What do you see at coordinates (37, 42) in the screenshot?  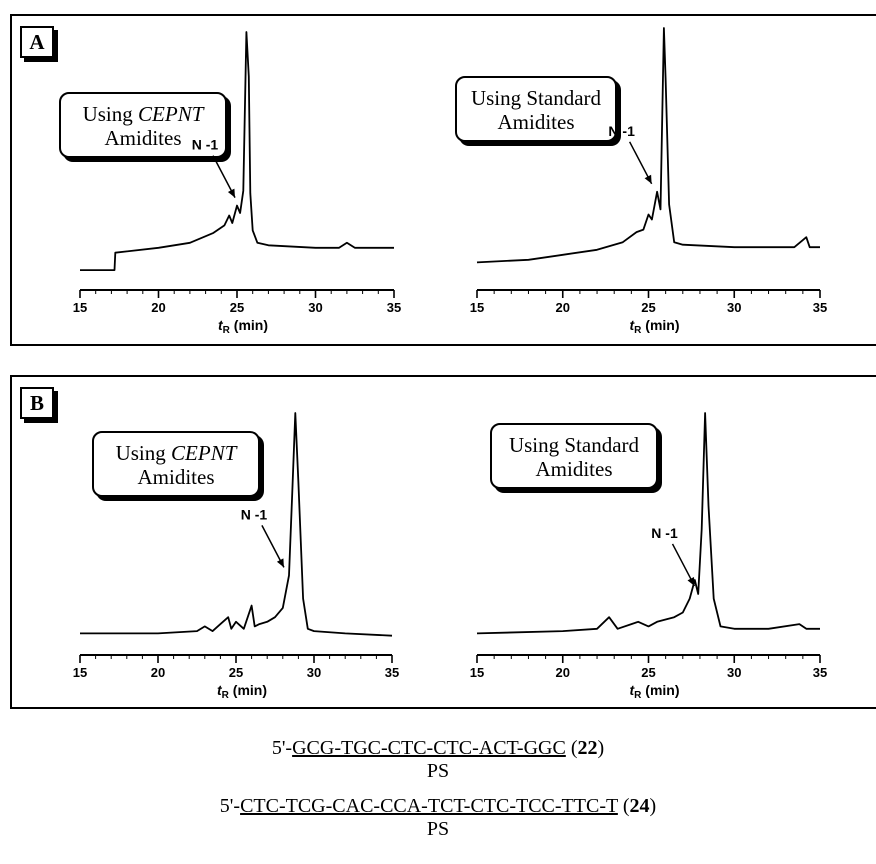 I see `panel-label: A` at bounding box center [37, 42].